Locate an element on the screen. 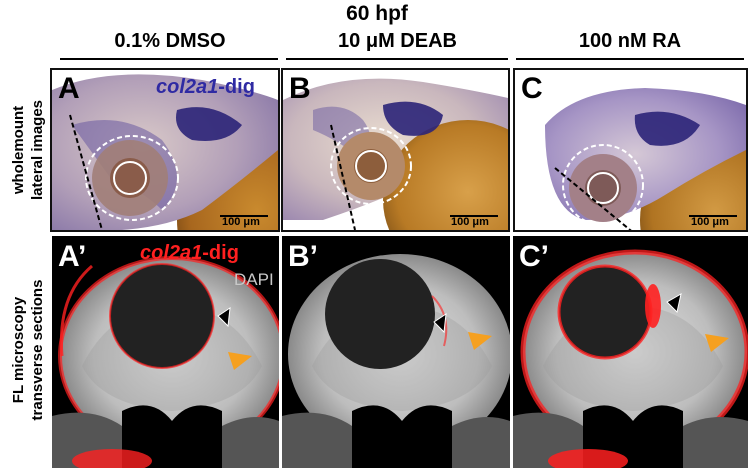 The image size is (754, 472). panel-c-wholemount: C 100 μm is located at coordinates (630, 150).